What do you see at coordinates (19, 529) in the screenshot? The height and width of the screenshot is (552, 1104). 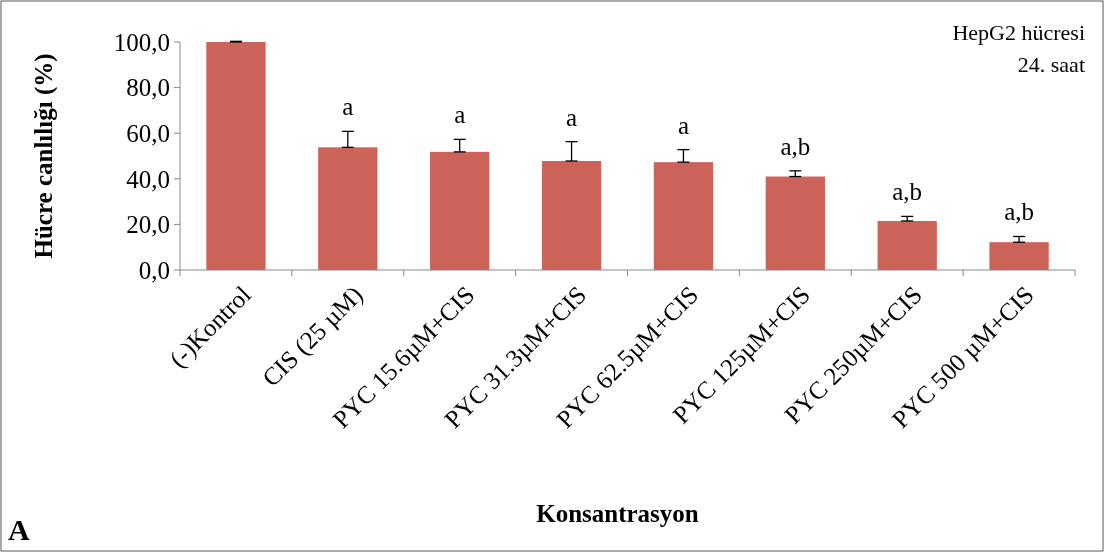 I see `text: A` at bounding box center [19, 529].